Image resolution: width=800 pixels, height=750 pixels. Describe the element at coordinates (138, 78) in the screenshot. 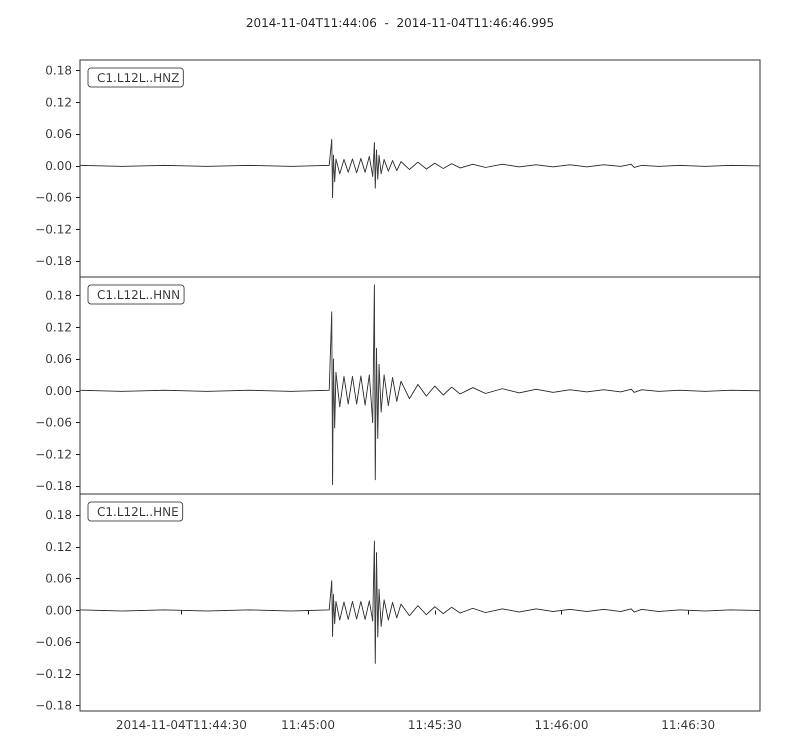

I see `text: C1.L12L..HNZ` at that location.